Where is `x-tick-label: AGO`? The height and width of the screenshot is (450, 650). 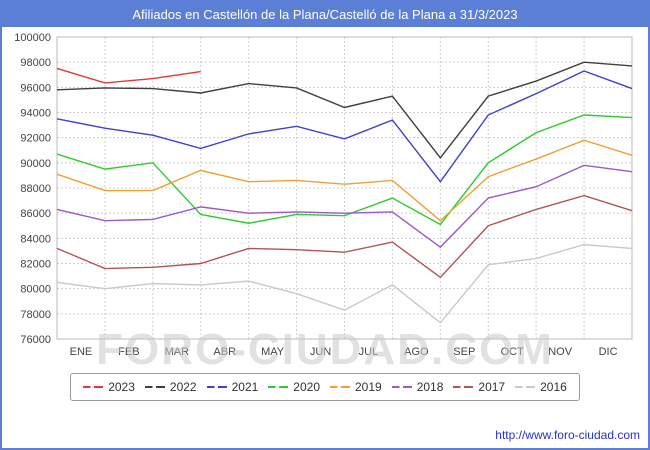 x-tick-label: AGO is located at coordinates (416, 352).